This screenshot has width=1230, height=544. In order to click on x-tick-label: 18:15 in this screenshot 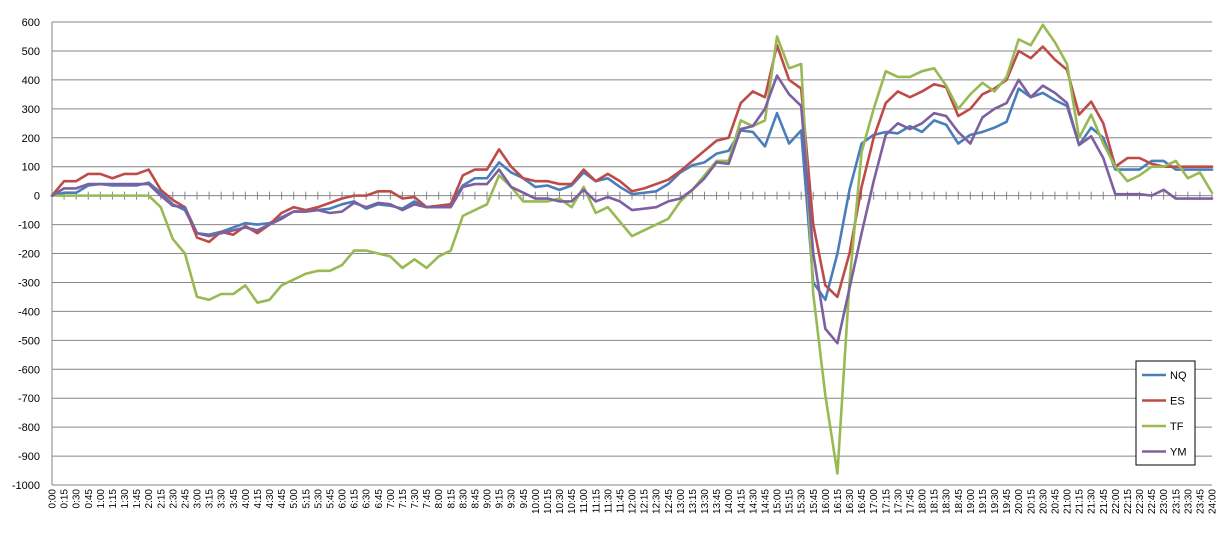, I will do `click(935, 501)`.